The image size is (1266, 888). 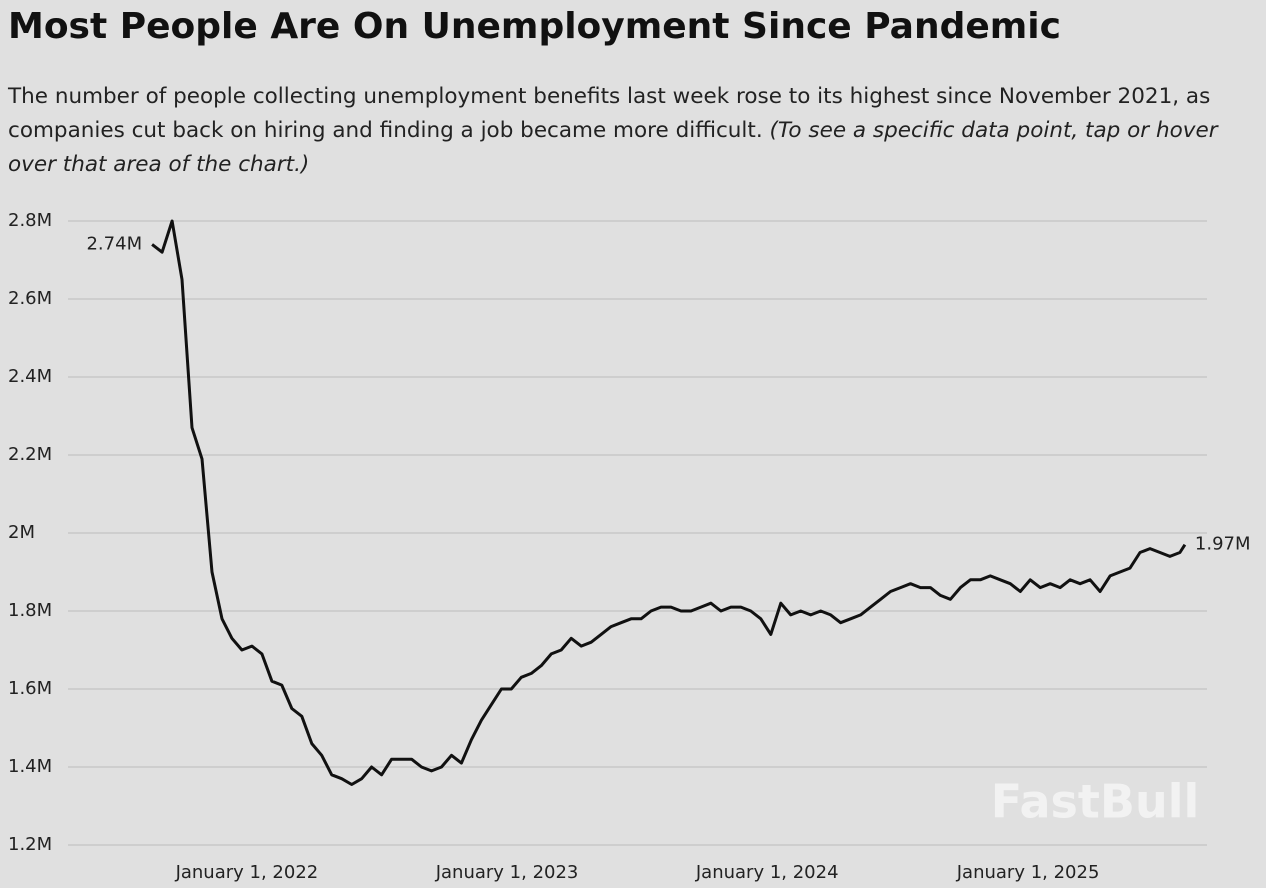 What do you see at coordinates (767, 872) in the screenshot?
I see `x-tick-label: January 1, 2024` at bounding box center [767, 872].